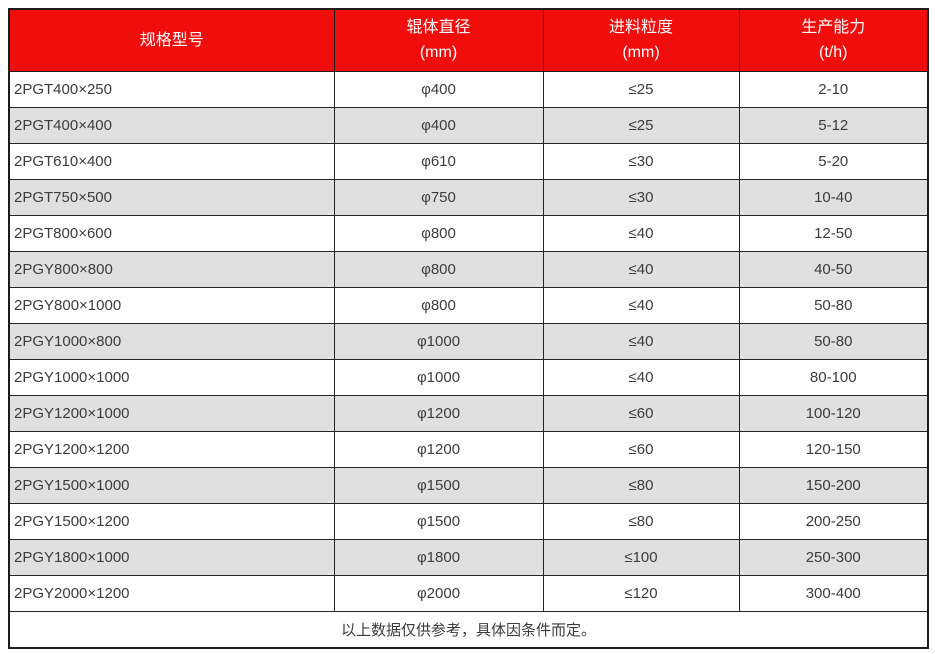 Image resolution: width=935 pixels, height=654 pixels. I want to click on table-row: 2PGT800×600 φ800 ≤40 12-50, so click(468, 233).